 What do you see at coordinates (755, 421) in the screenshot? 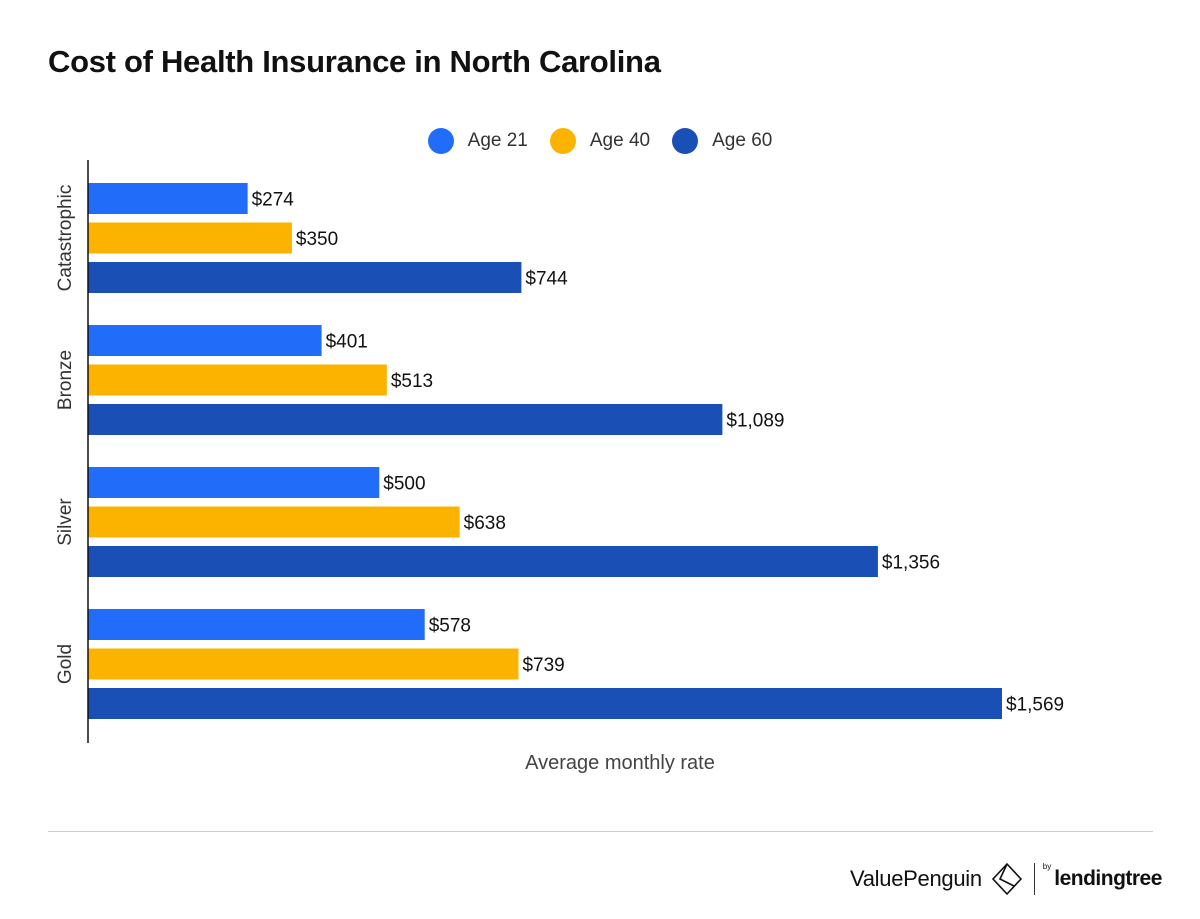
I see `data-label: $1,089` at bounding box center [755, 421].